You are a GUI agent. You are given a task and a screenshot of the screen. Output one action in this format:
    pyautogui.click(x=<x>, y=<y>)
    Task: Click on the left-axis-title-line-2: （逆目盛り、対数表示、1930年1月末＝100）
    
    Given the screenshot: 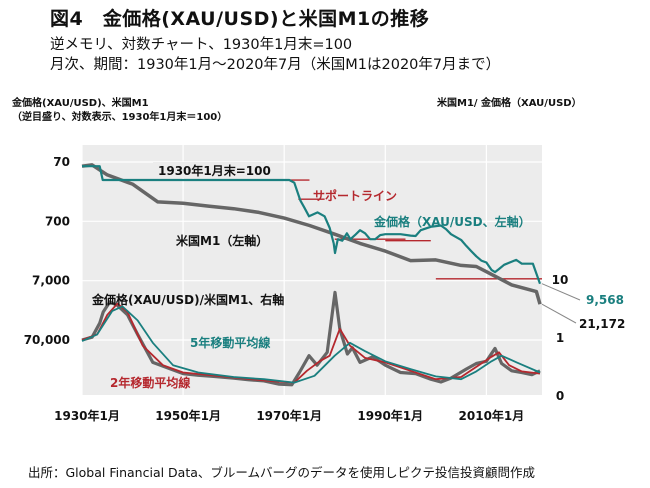 What is the action you would take?
    pyautogui.click(x=120, y=117)
    